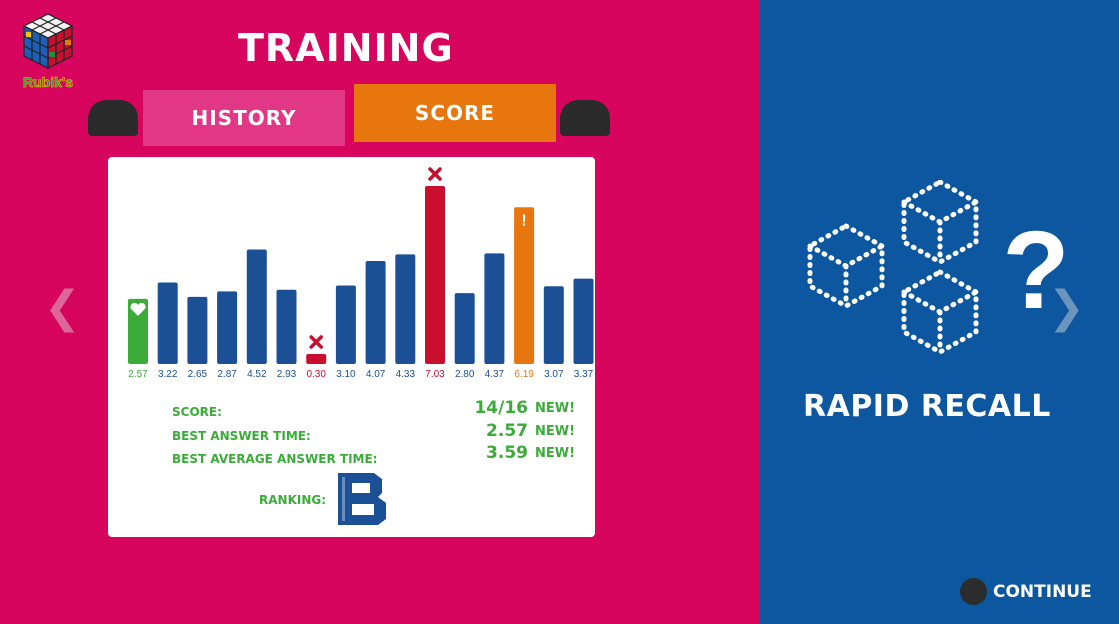 The width and height of the screenshot is (1119, 624). What do you see at coordinates (346, 374) in the screenshot?
I see `chart-value-label: 3.10` at bounding box center [346, 374].